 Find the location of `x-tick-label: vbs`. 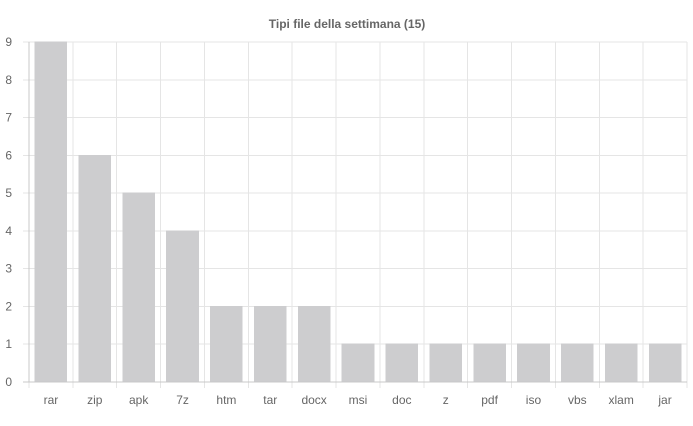

x-tick-label: vbs is located at coordinates (577, 400).